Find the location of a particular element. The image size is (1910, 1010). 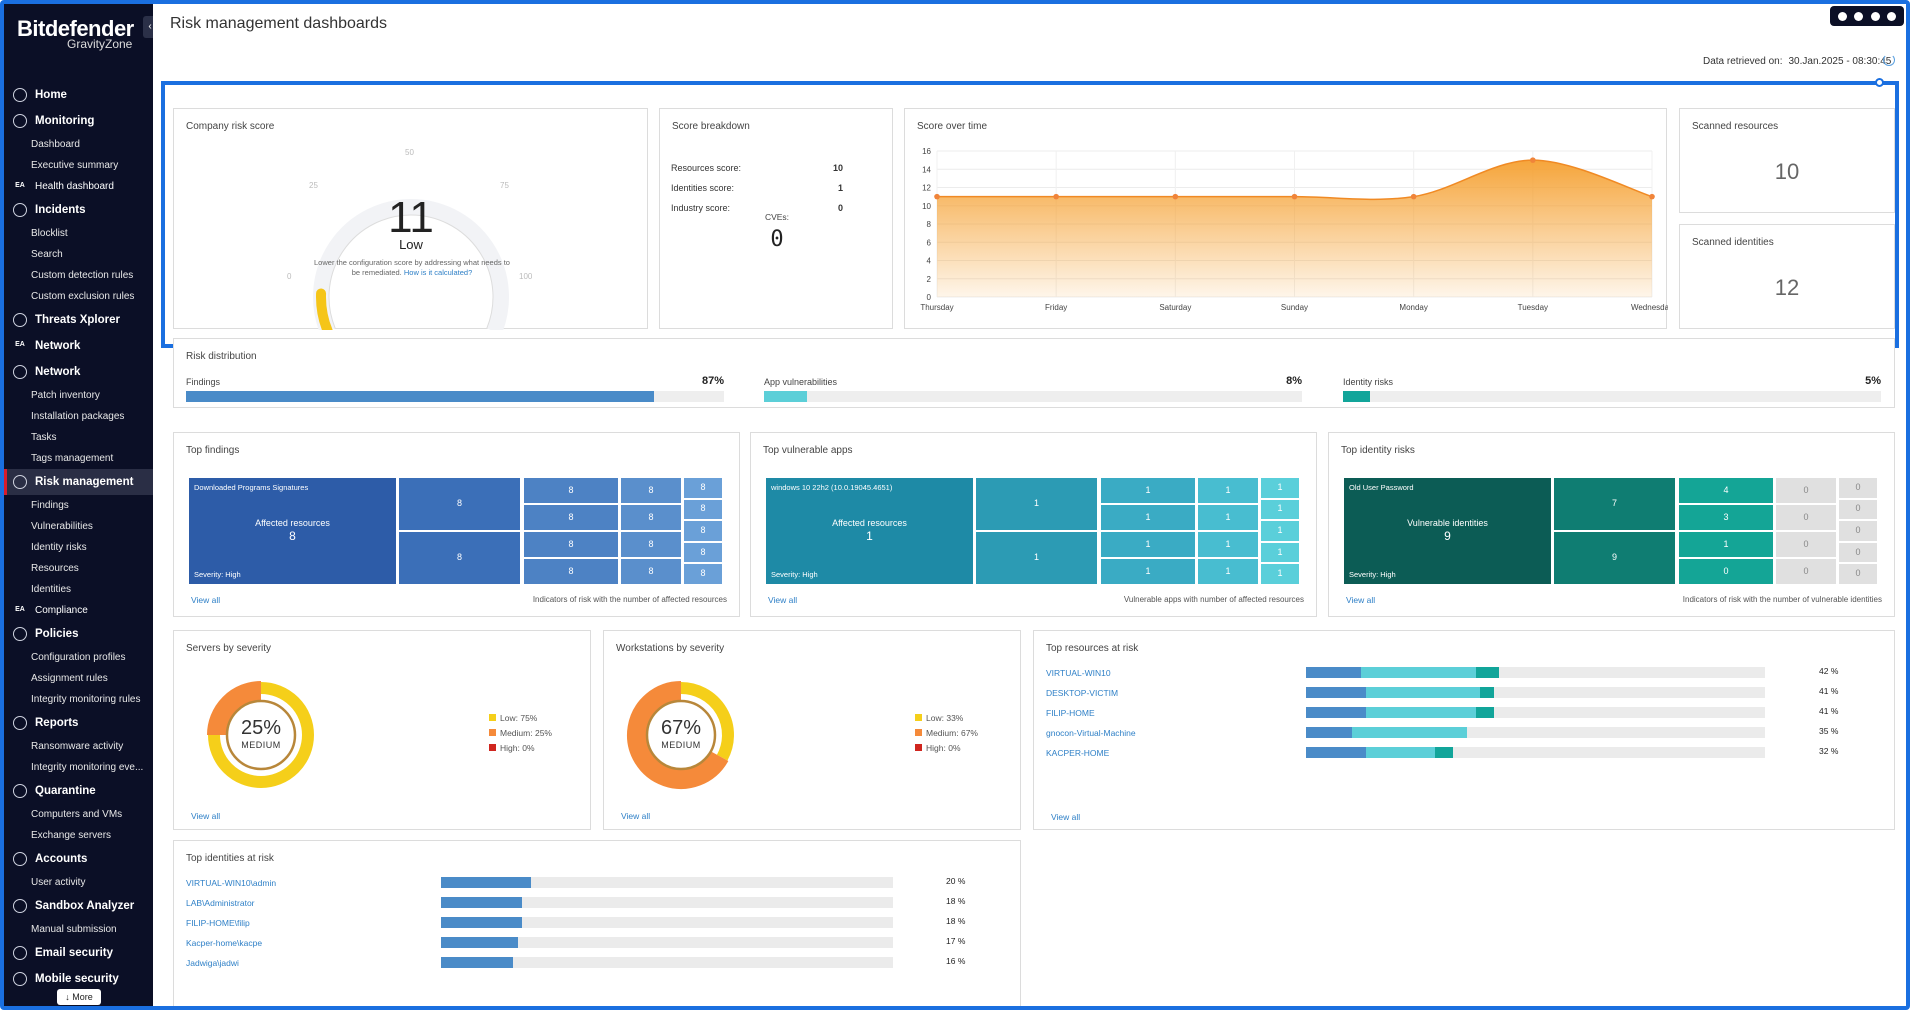

sidebar-item-integrity-monitoring-rules: Integrity monitoring rules is located at coordinates (78, 699).